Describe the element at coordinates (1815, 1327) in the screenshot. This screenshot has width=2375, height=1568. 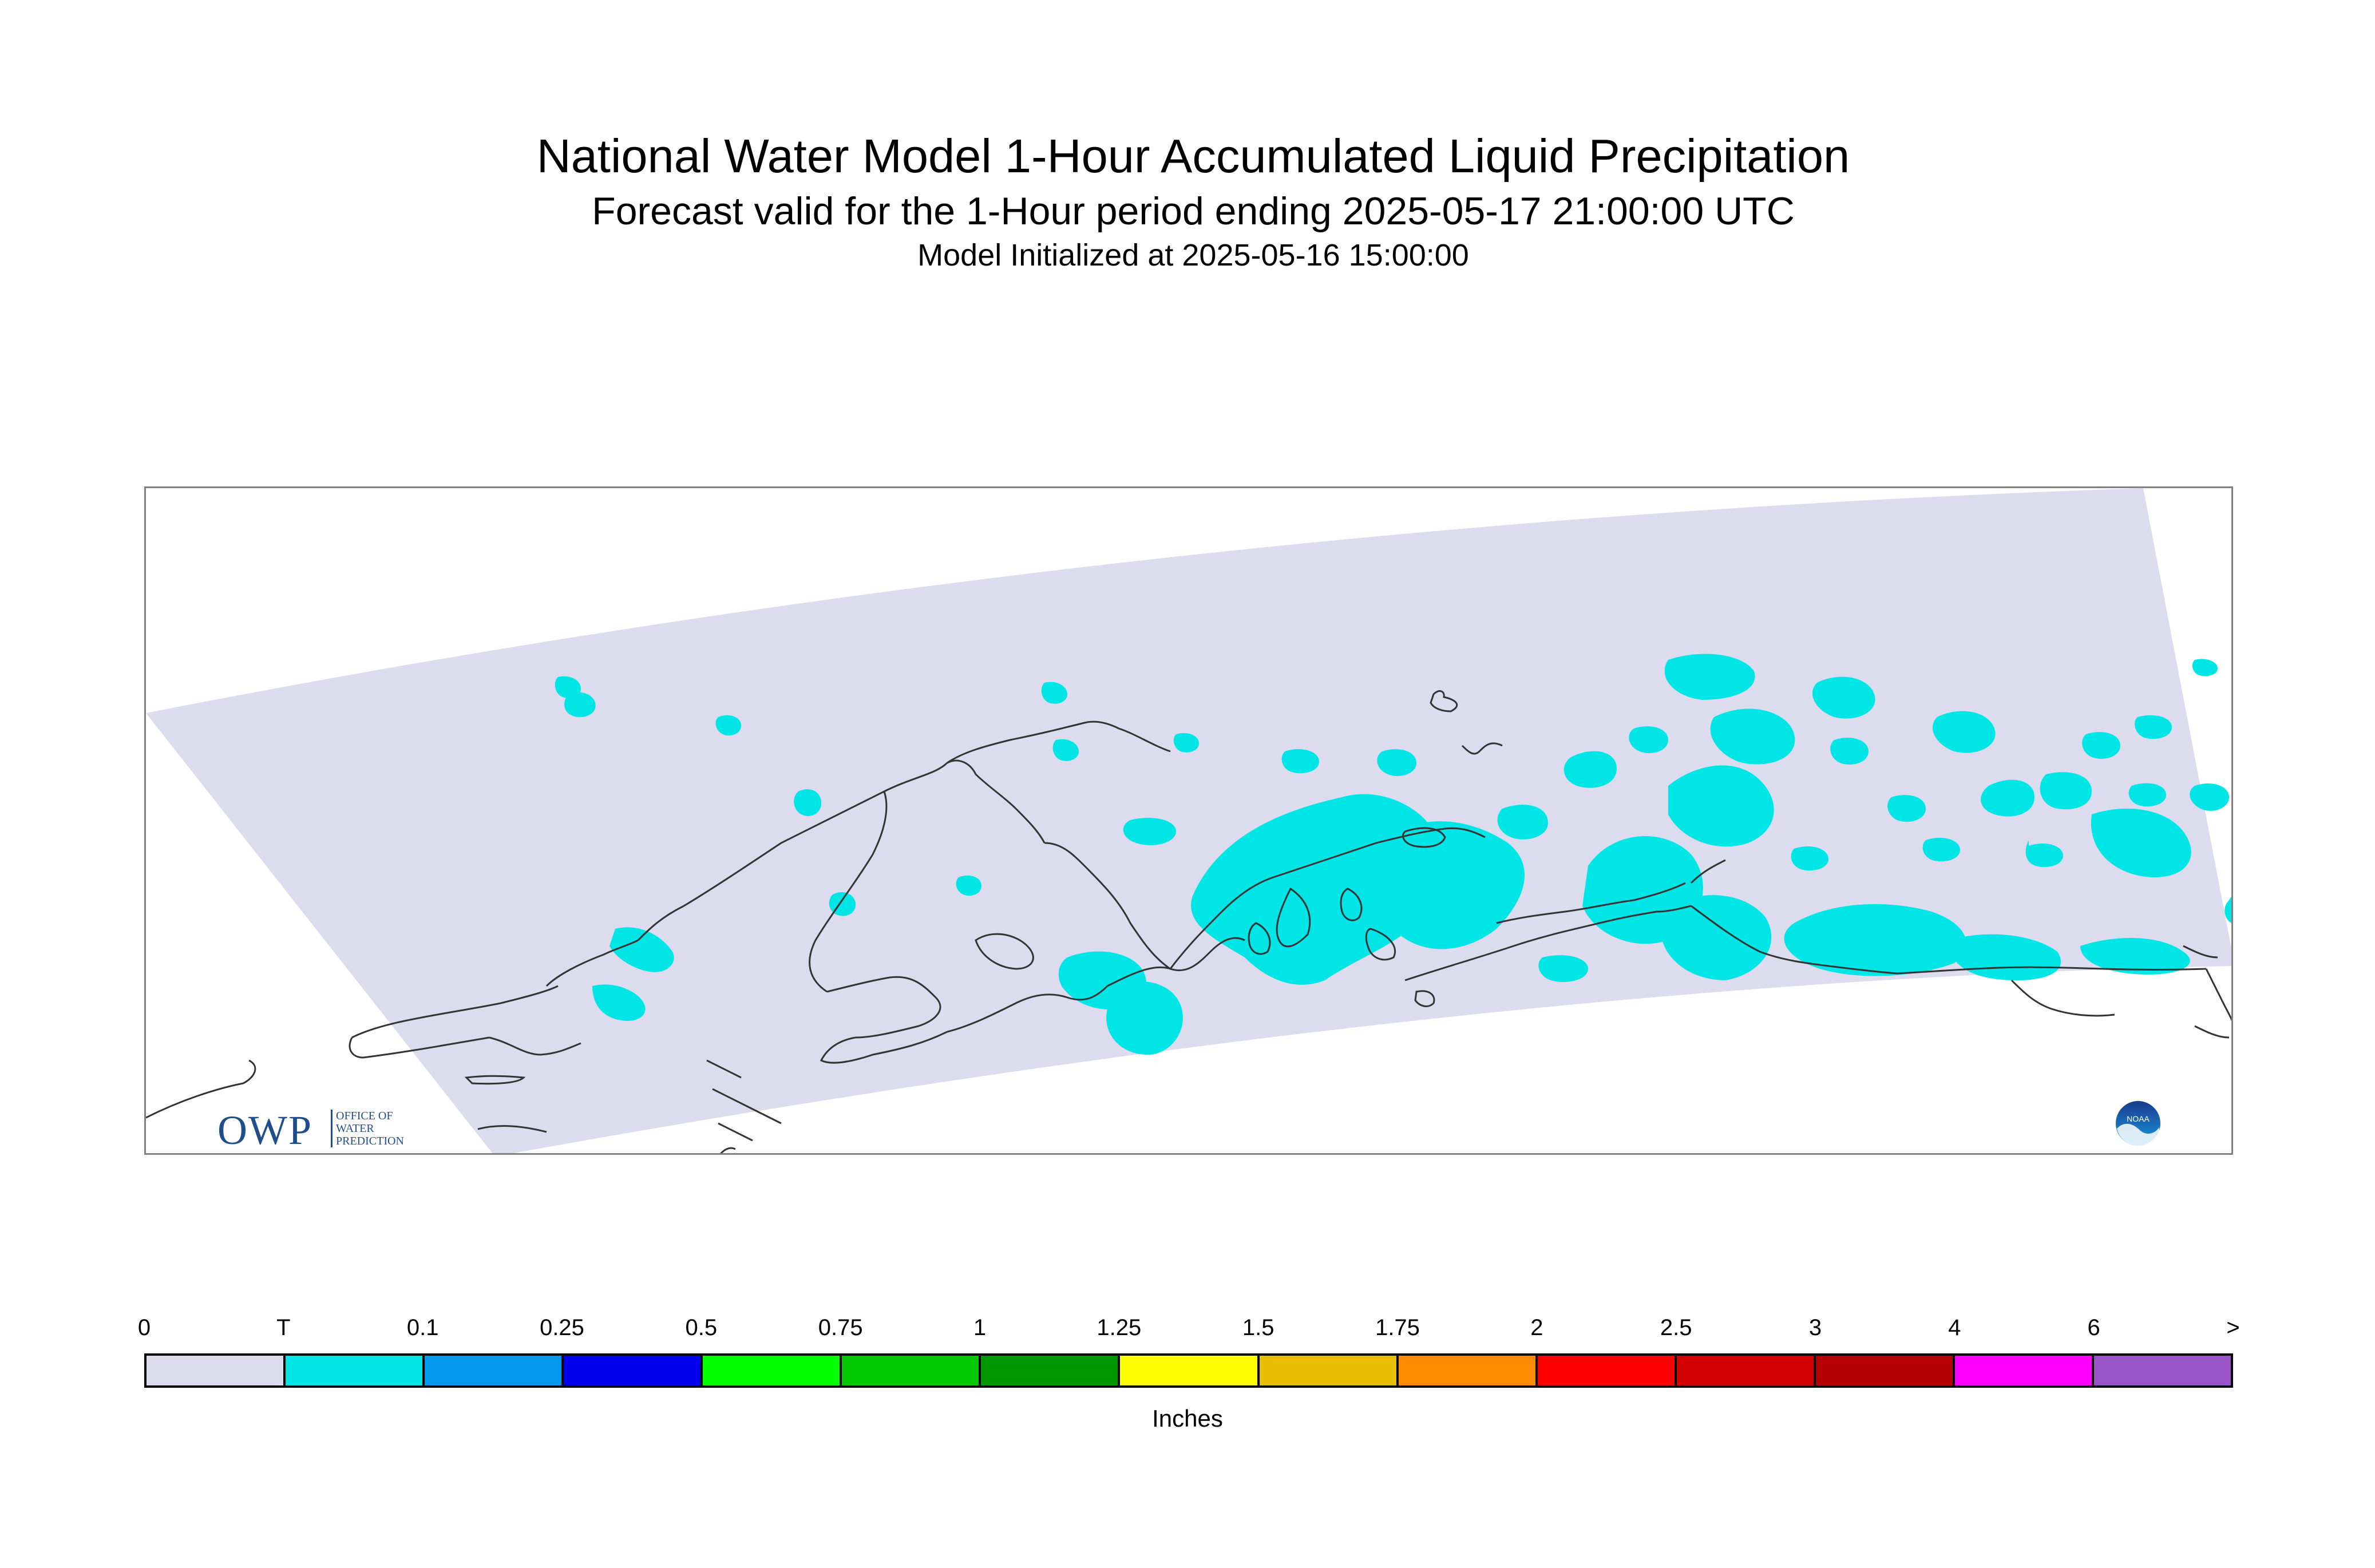
I see `colorbar-label: 3` at that location.